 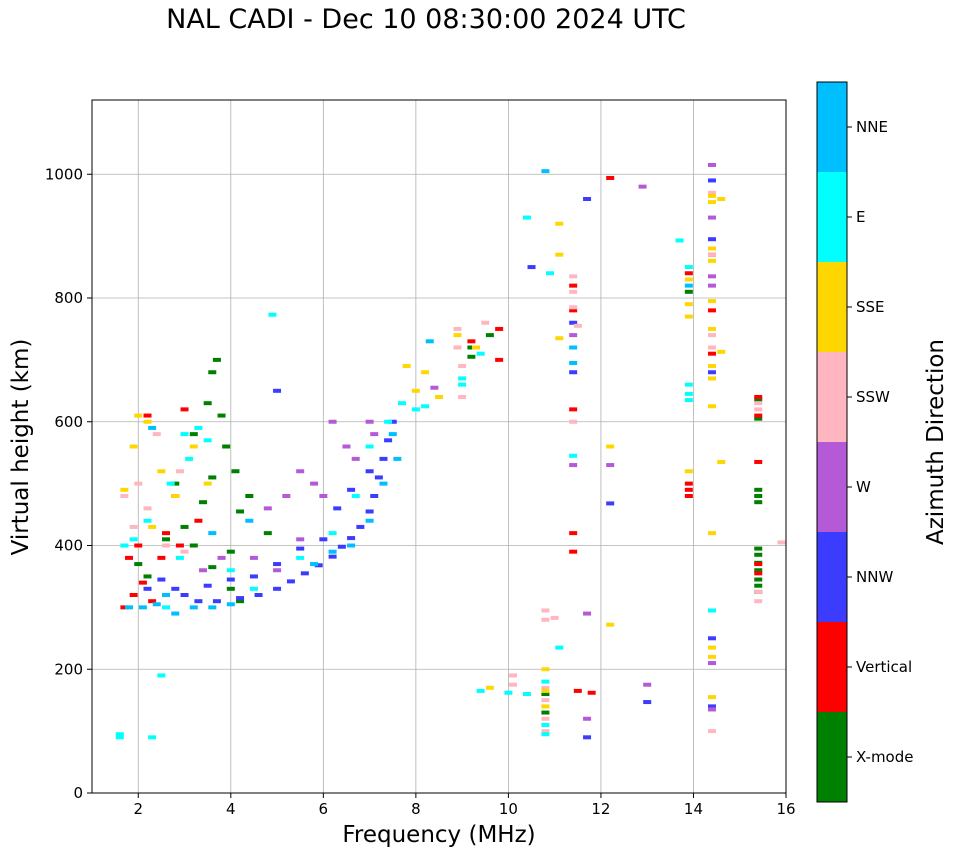 I want to click on colorbar-tick-label: Vertical, so click(x=884, y=667).